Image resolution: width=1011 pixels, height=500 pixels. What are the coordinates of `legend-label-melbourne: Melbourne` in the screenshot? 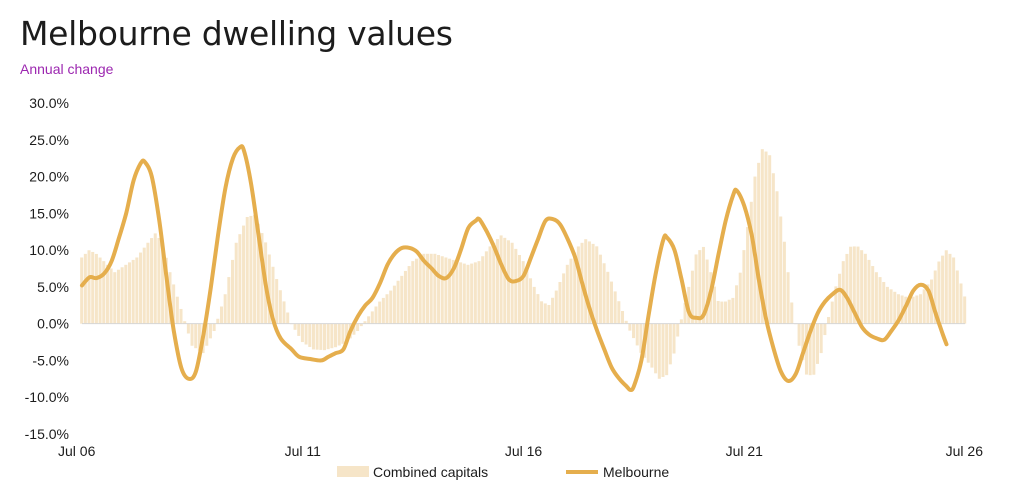 It's located at (636, 472).